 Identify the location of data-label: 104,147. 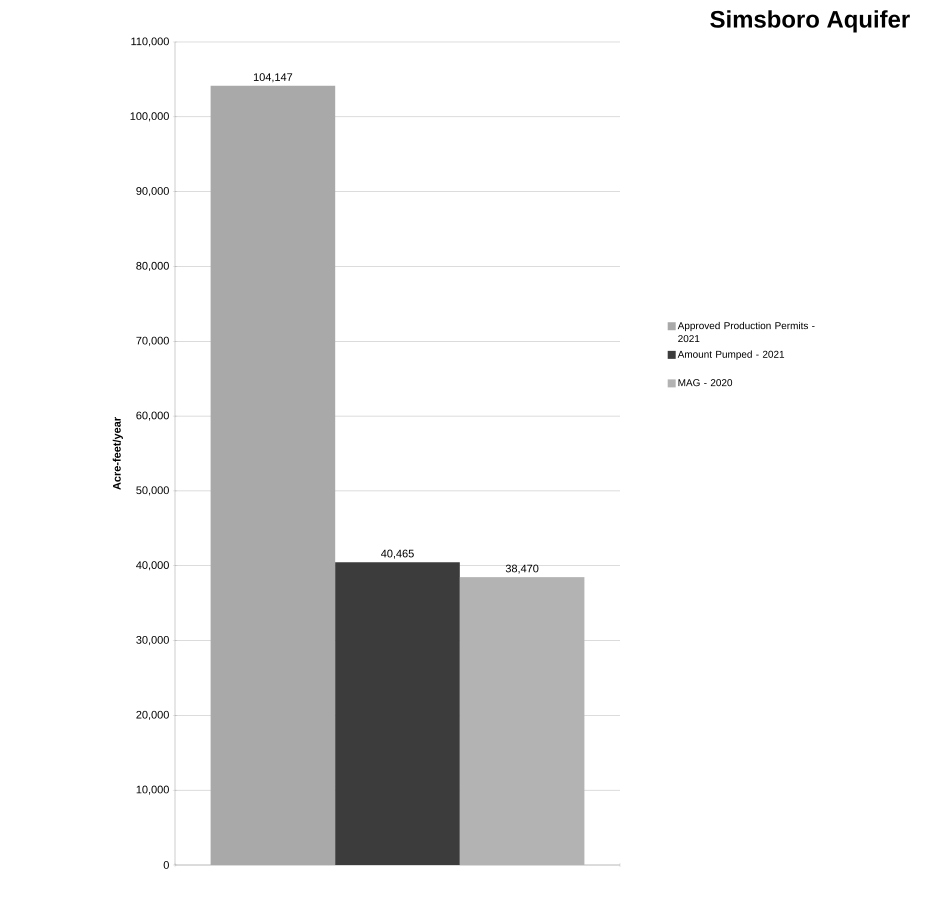
(273, 77).